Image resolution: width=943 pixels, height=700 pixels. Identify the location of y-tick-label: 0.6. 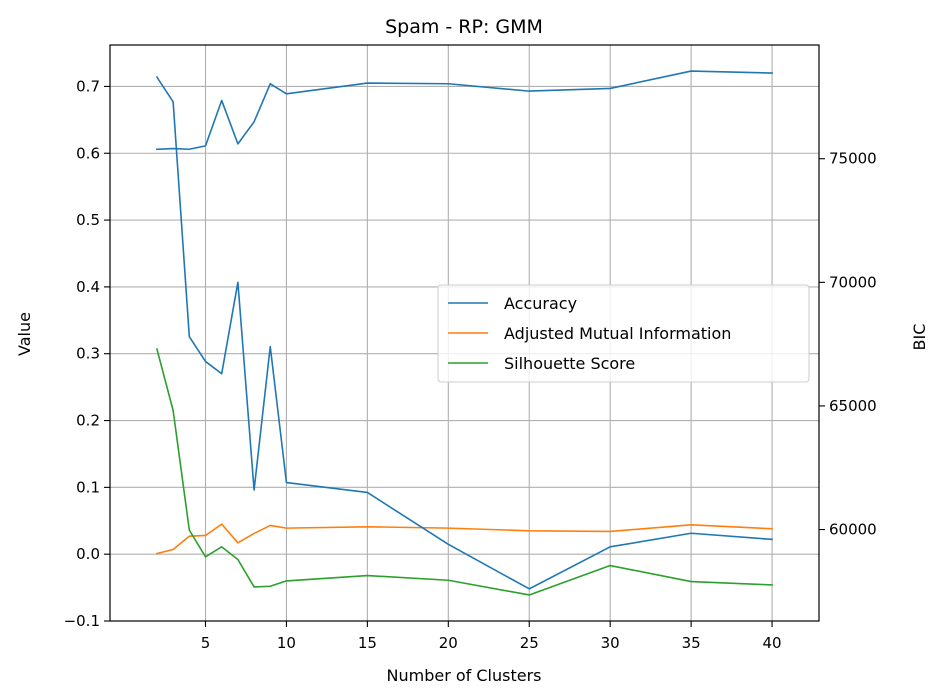
(88, 153).